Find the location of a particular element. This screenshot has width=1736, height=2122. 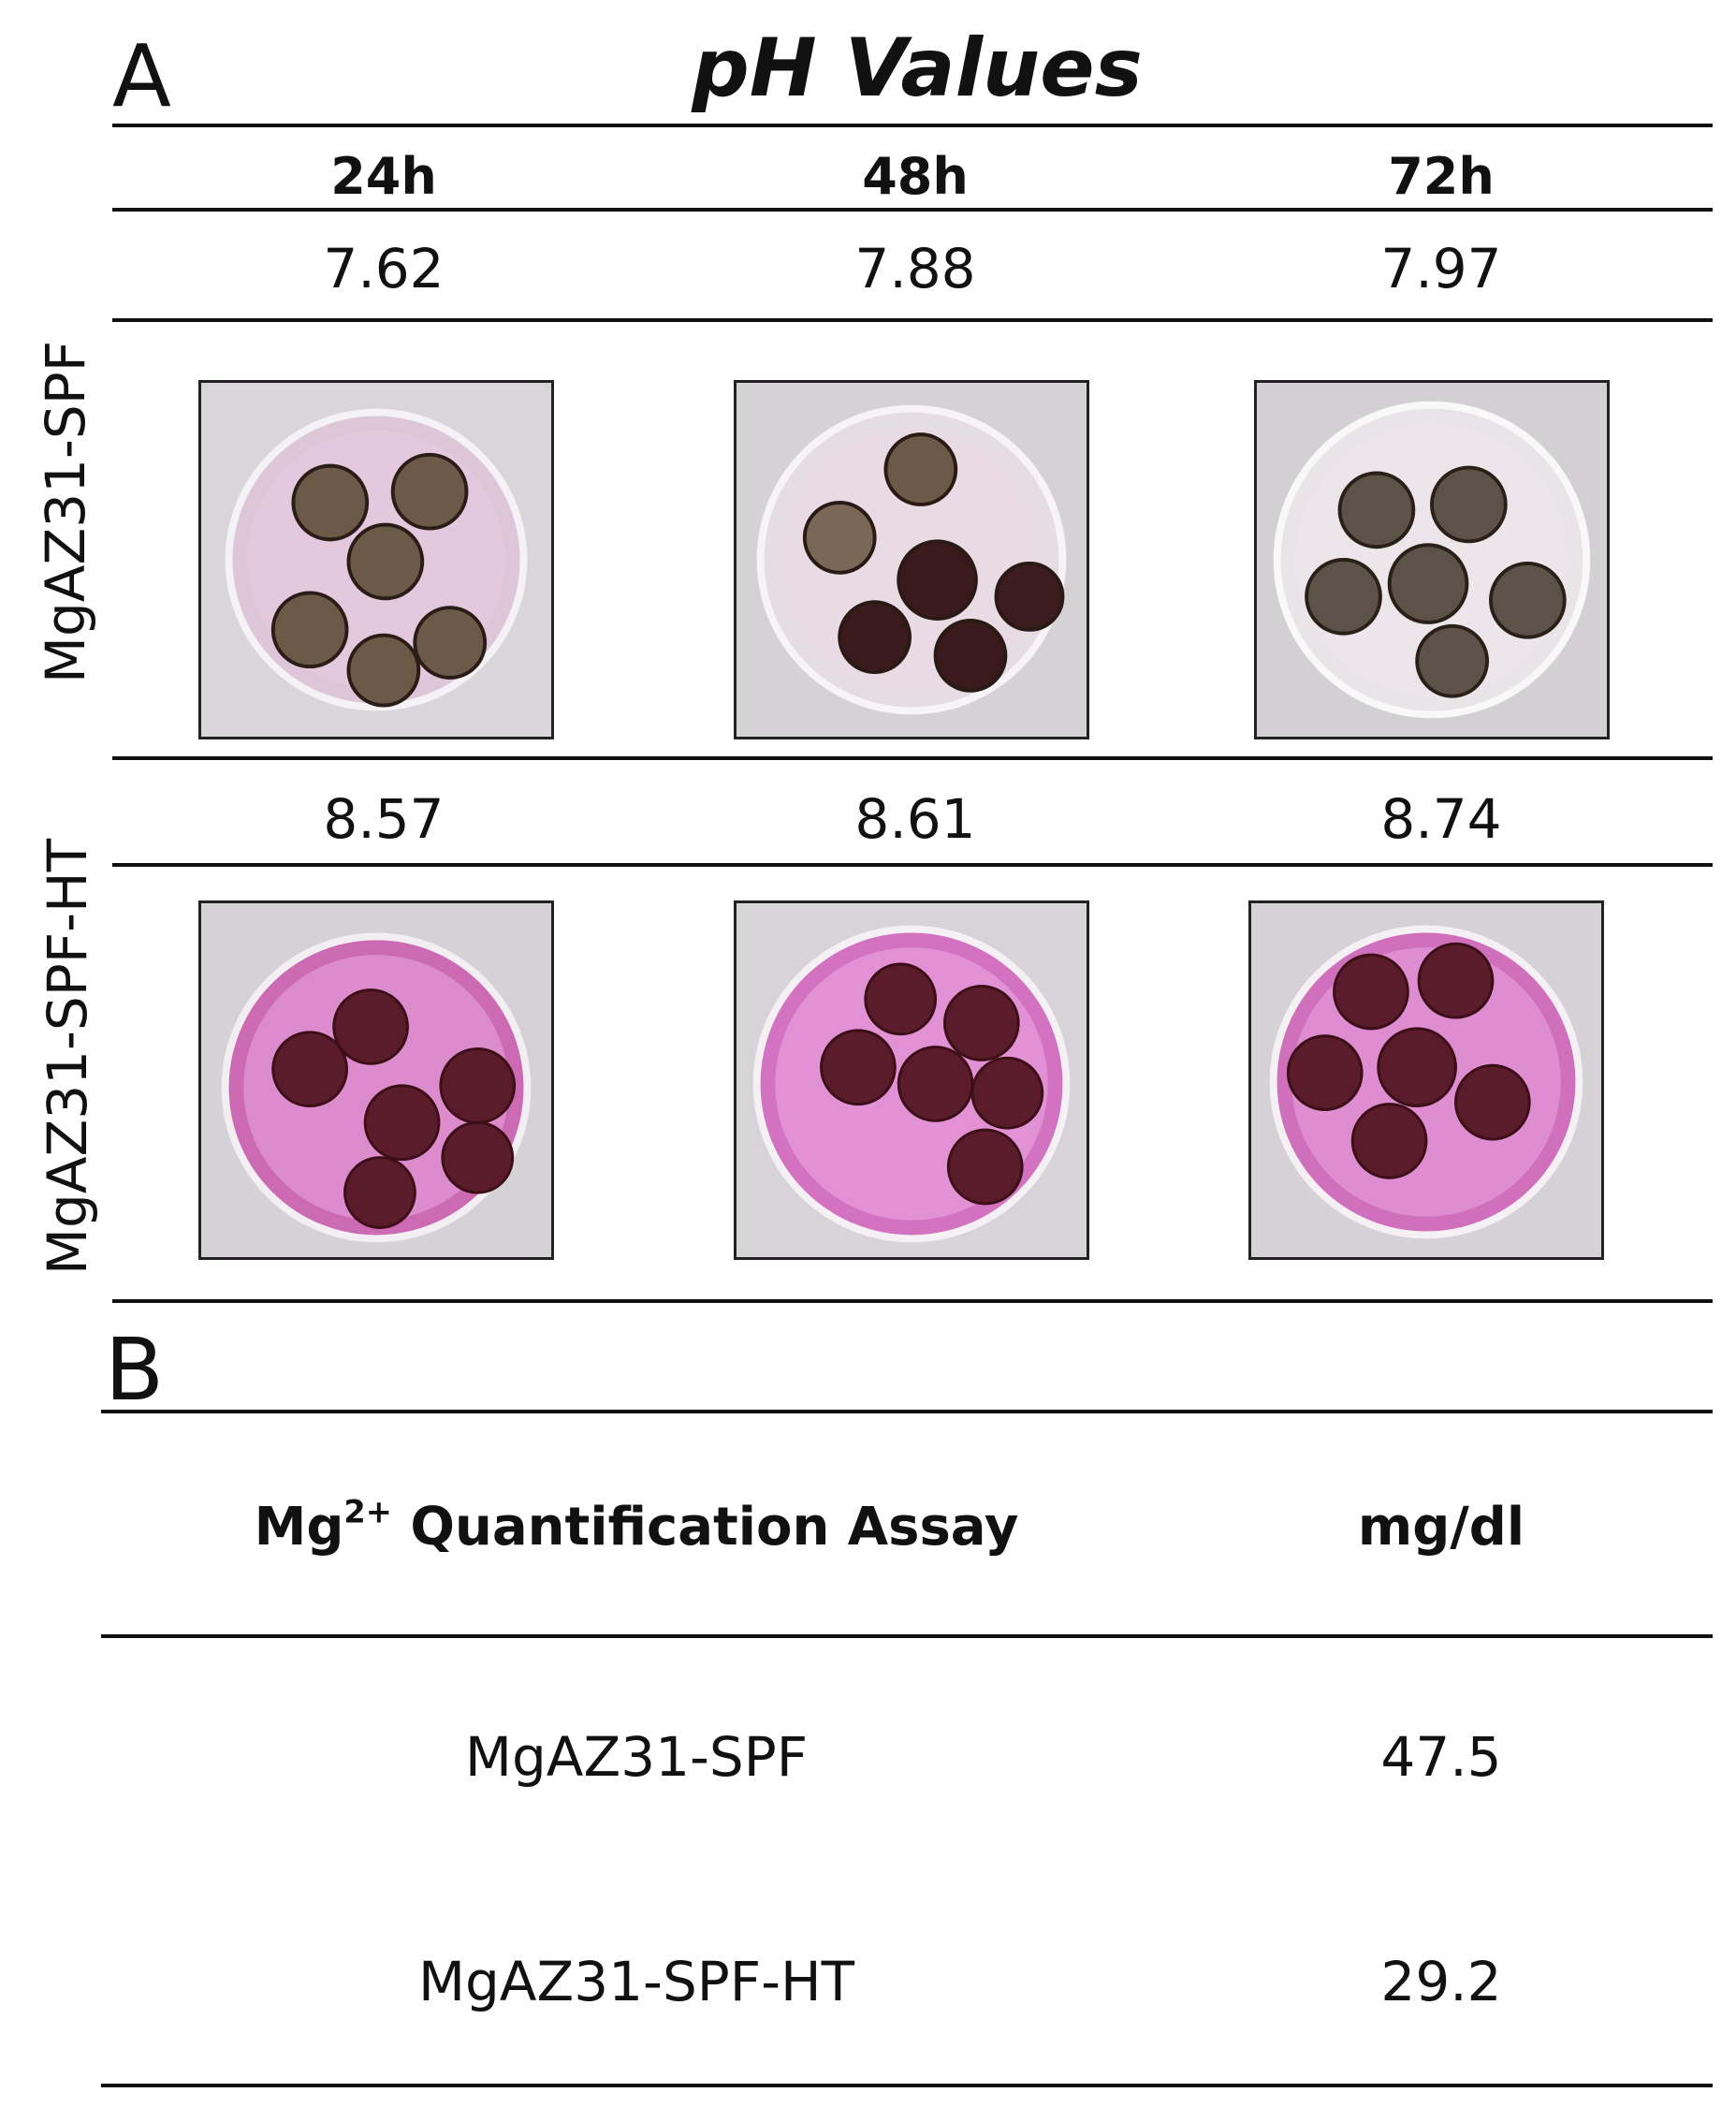

dish-spf-48h-photo is located at coordinates (912, 560).